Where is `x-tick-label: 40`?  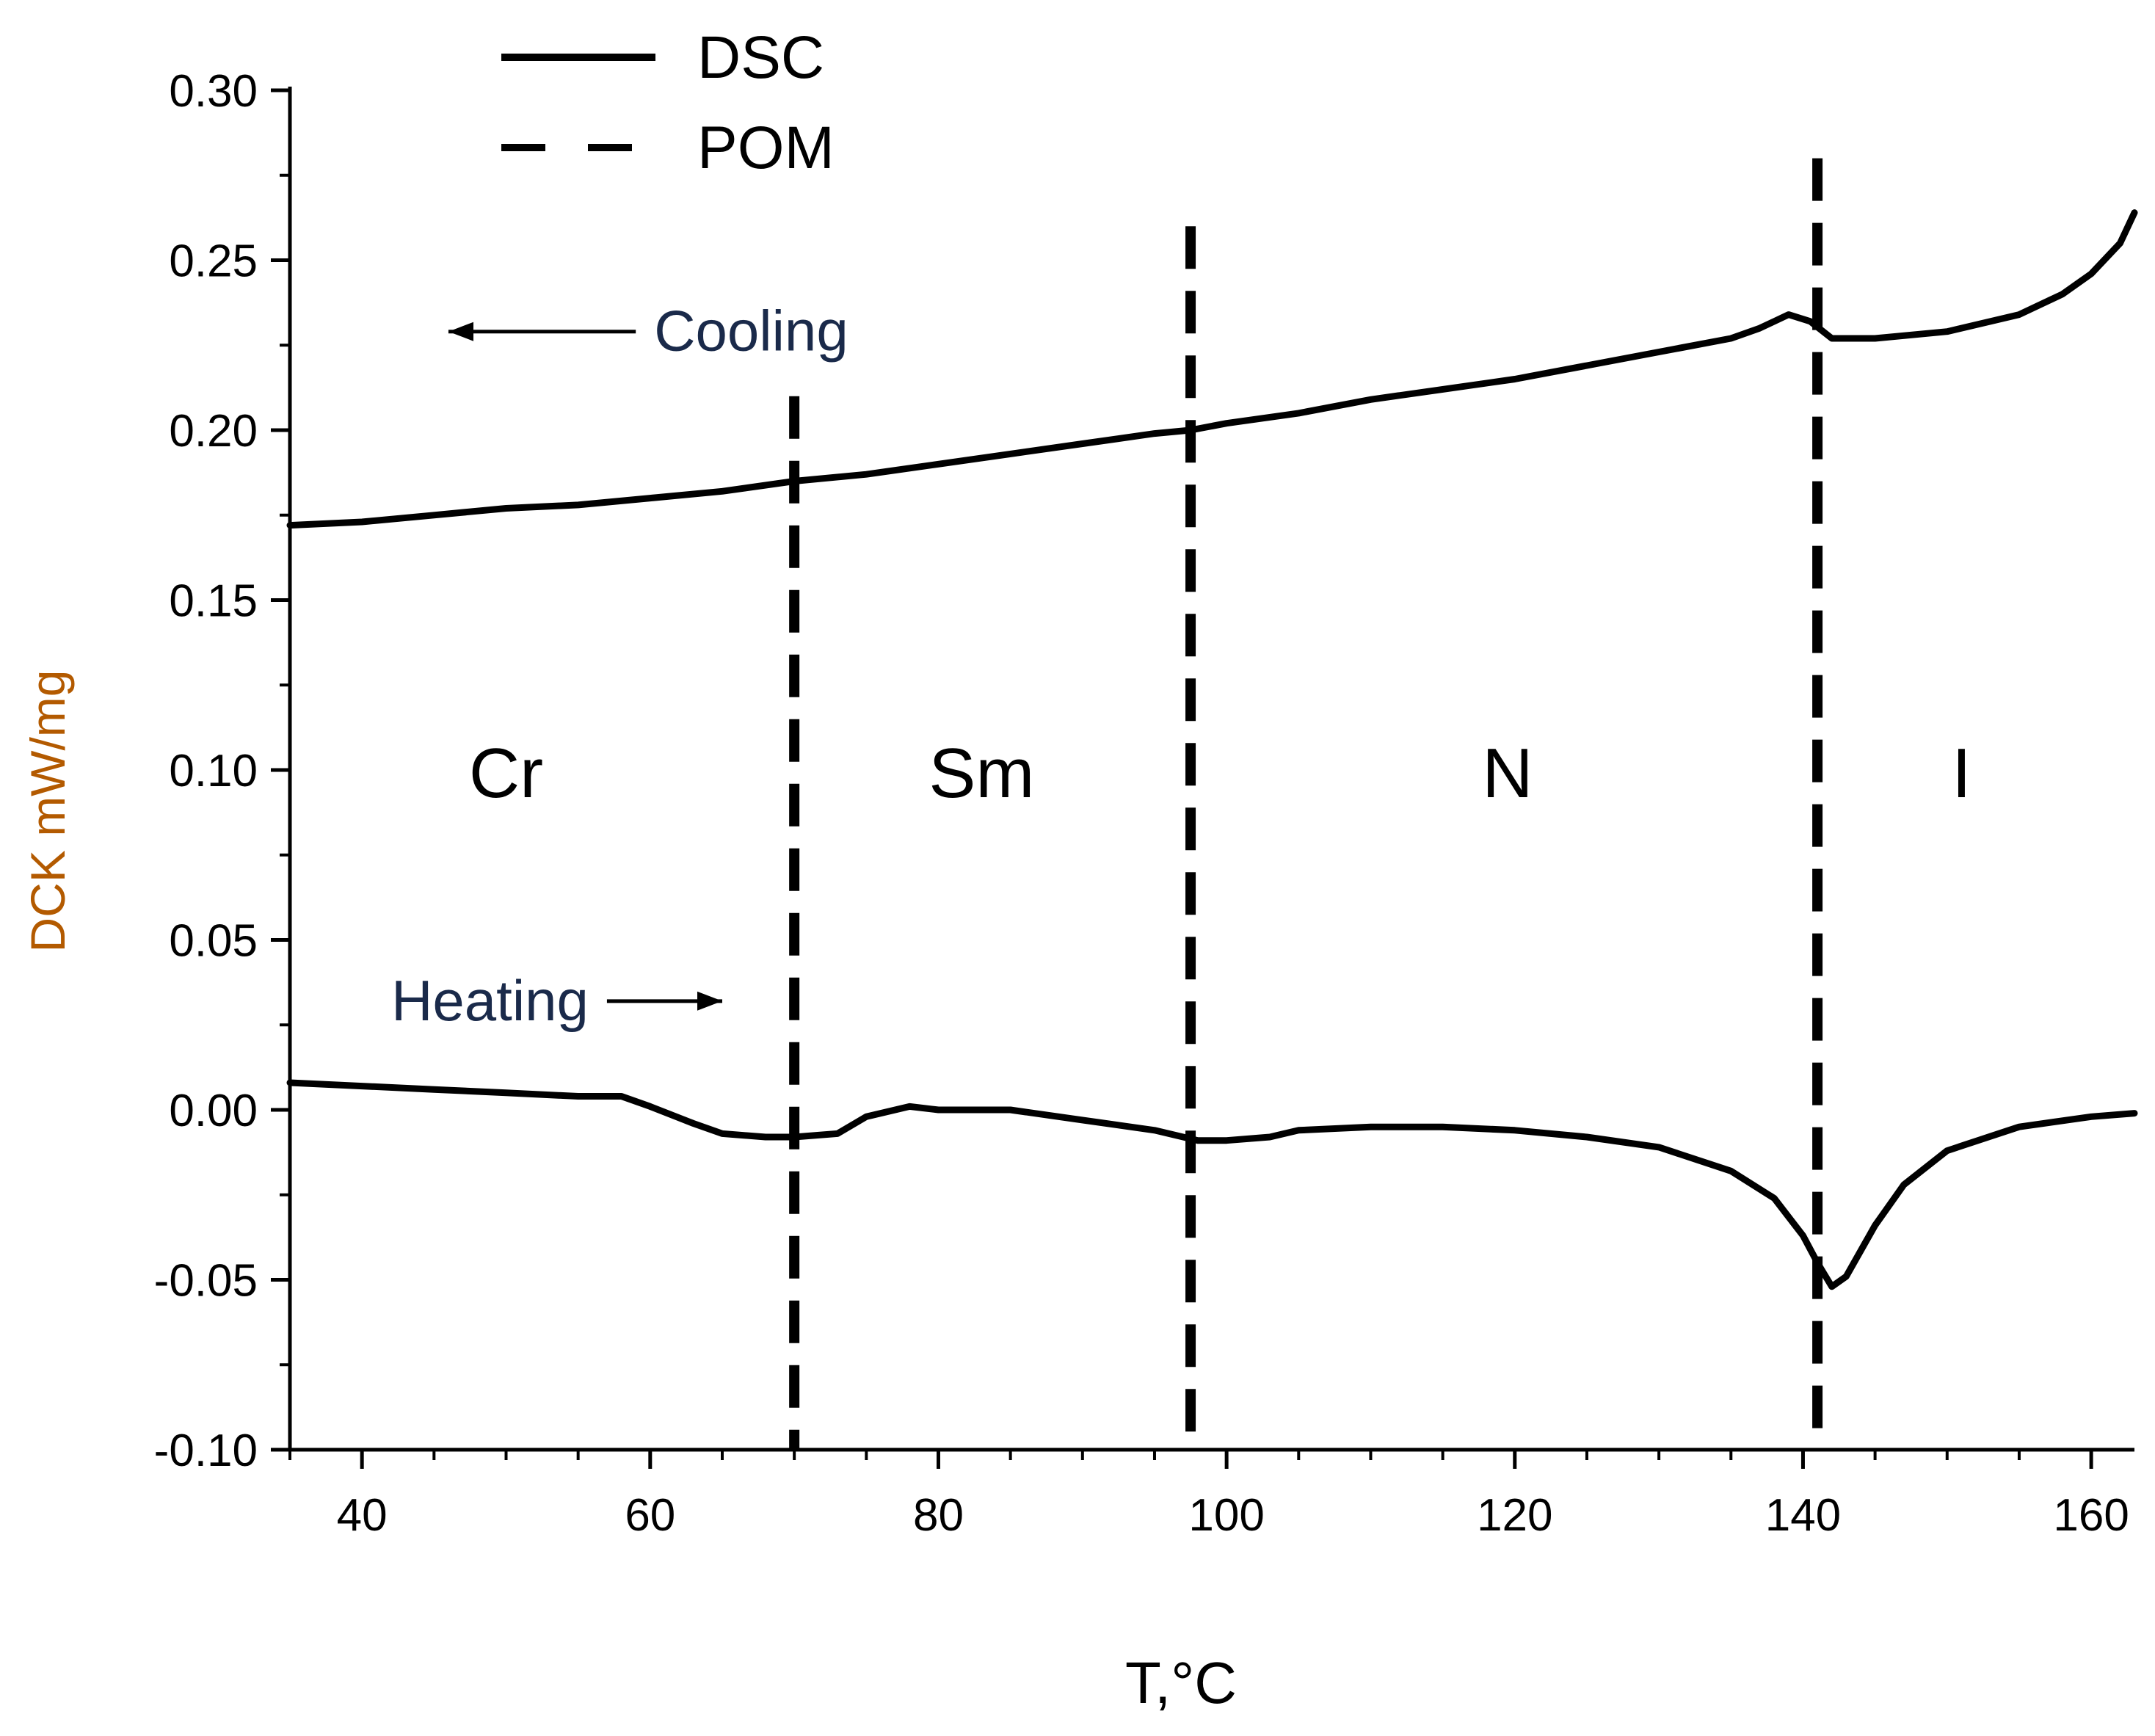
x-tick-label: 40 is located at coordinates (362, 1516).